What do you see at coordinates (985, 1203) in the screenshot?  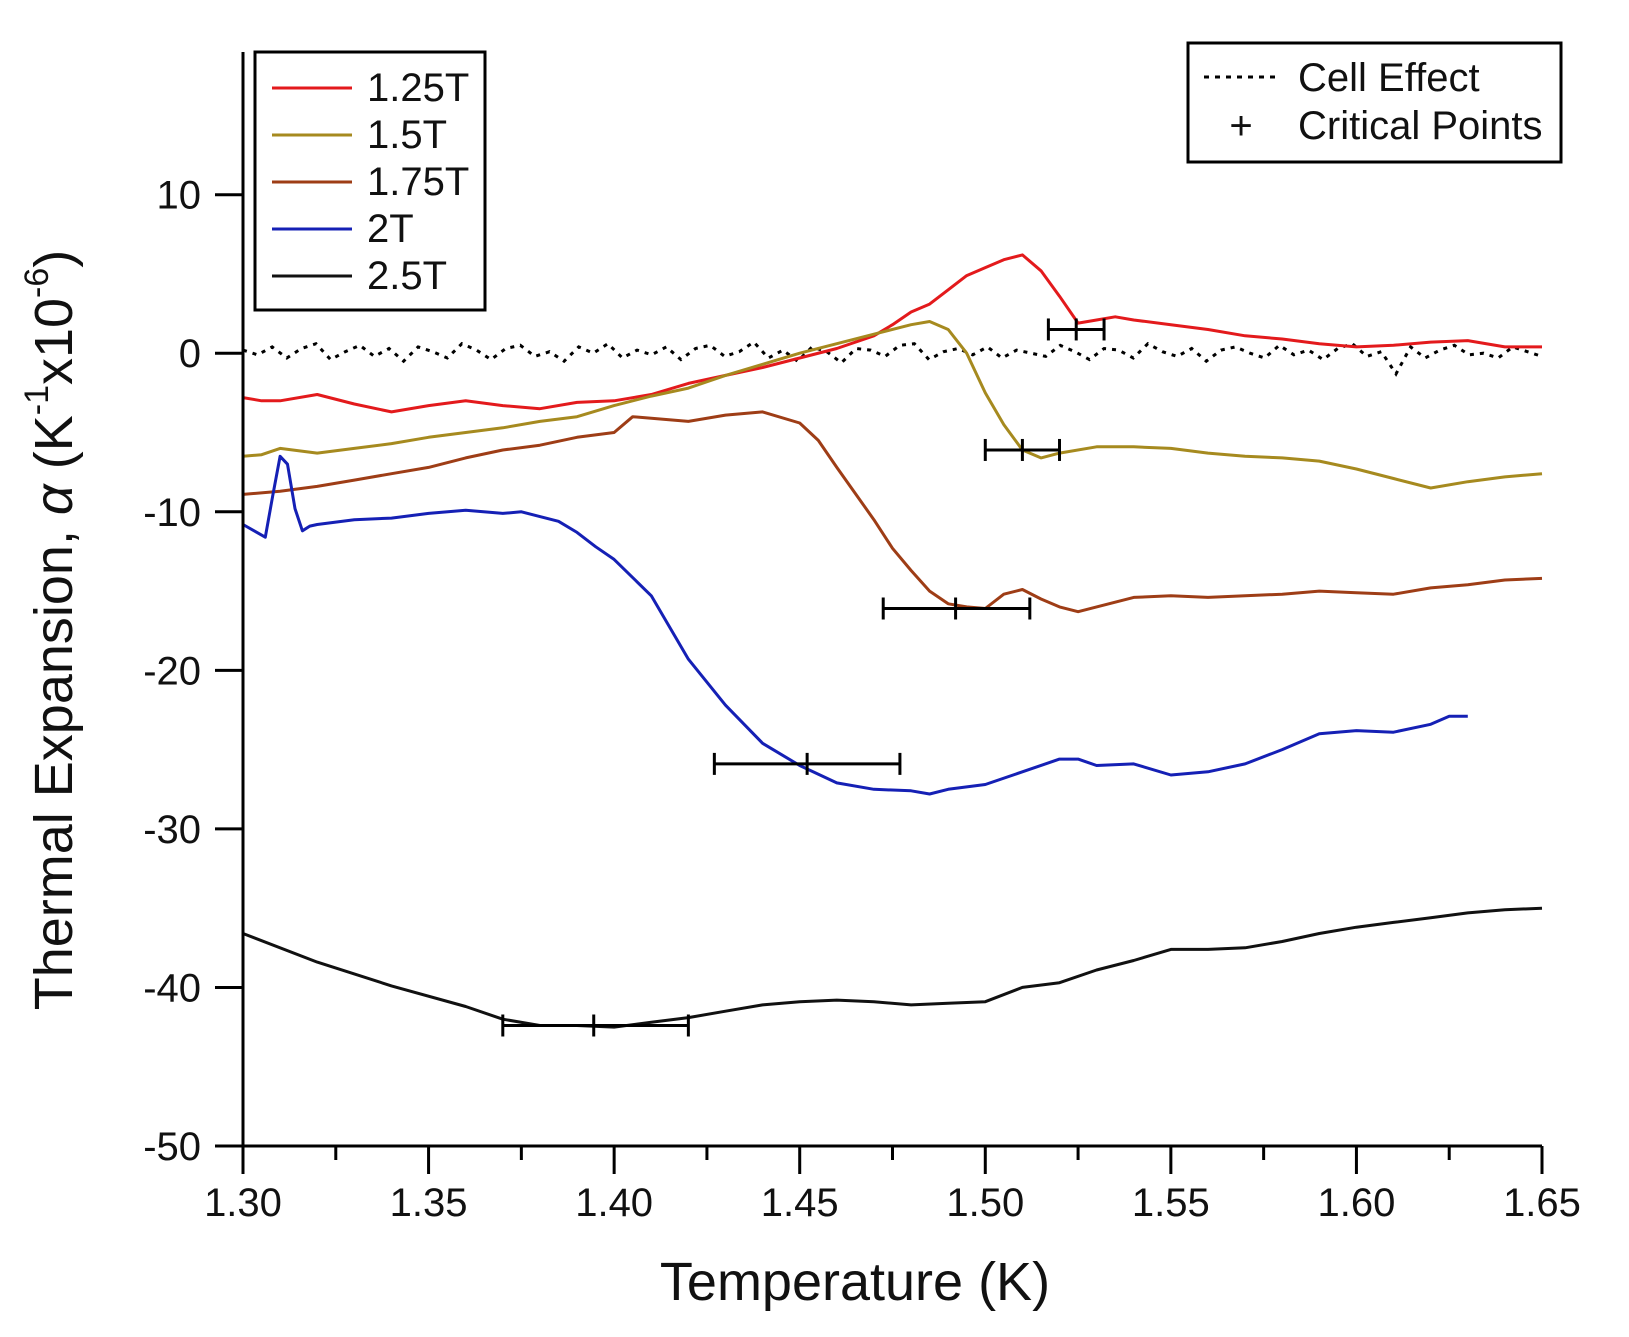 I see `x-tick-label: 1.50` at bounding box center [985, 1203].